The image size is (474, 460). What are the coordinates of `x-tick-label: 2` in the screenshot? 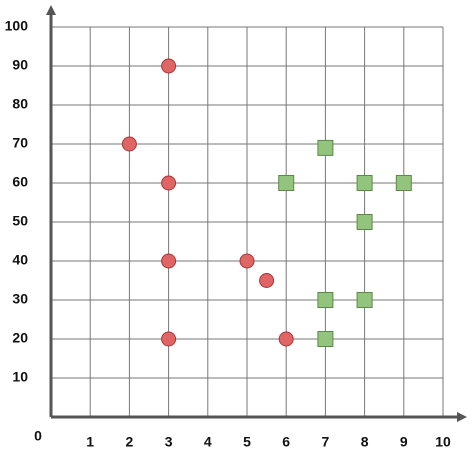 It's located at (130, 442).